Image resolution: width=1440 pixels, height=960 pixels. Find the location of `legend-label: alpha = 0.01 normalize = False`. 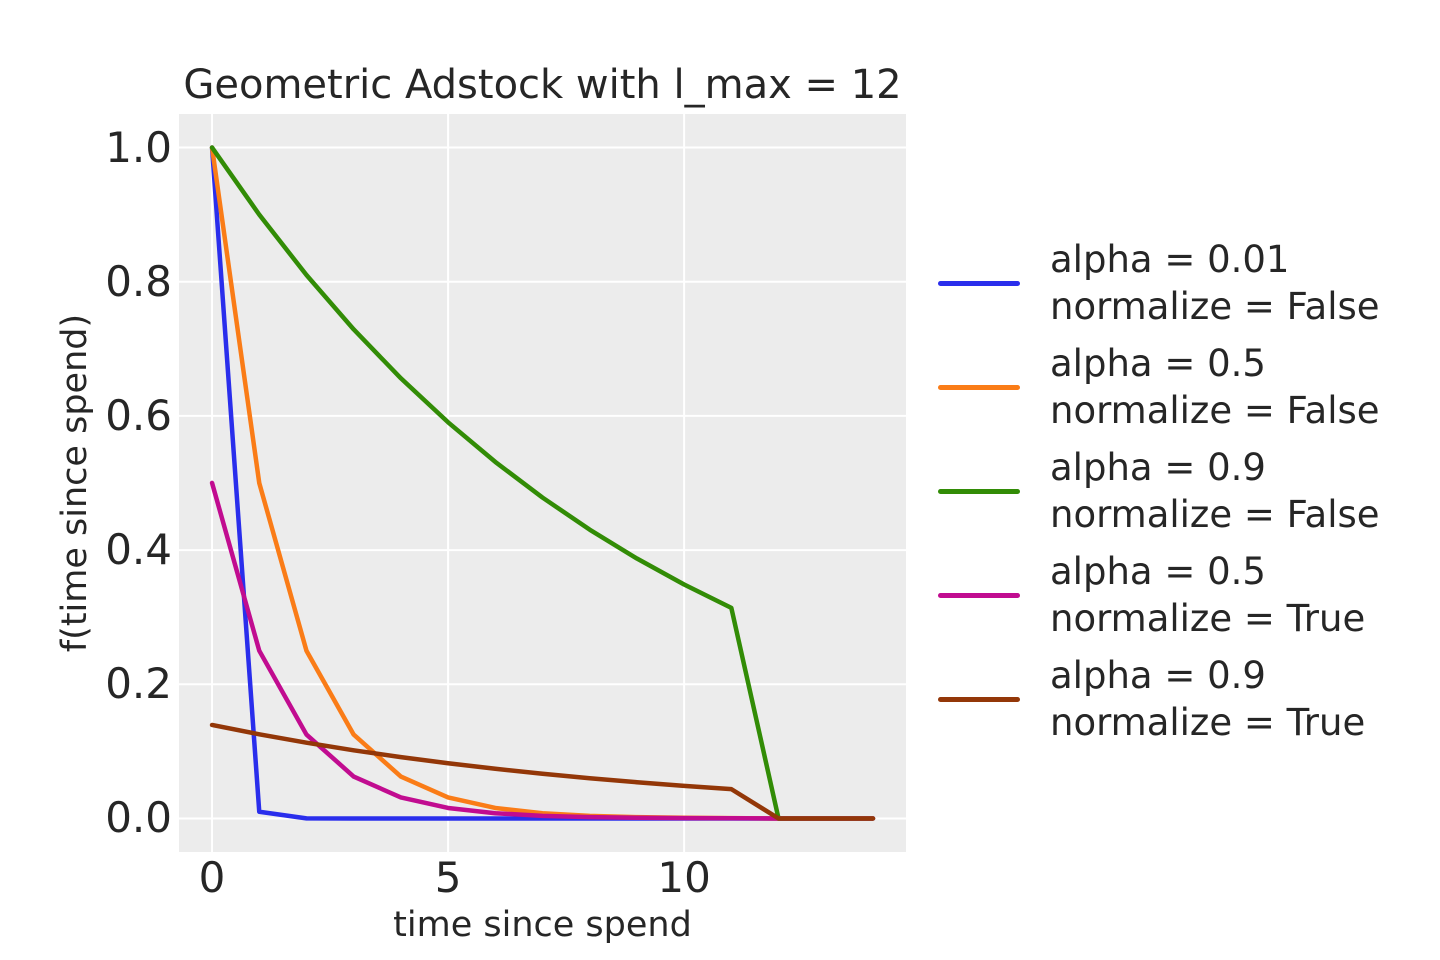

legend-label: alpha = 0.01 normalize = False is located at coordinates (1215, 283).